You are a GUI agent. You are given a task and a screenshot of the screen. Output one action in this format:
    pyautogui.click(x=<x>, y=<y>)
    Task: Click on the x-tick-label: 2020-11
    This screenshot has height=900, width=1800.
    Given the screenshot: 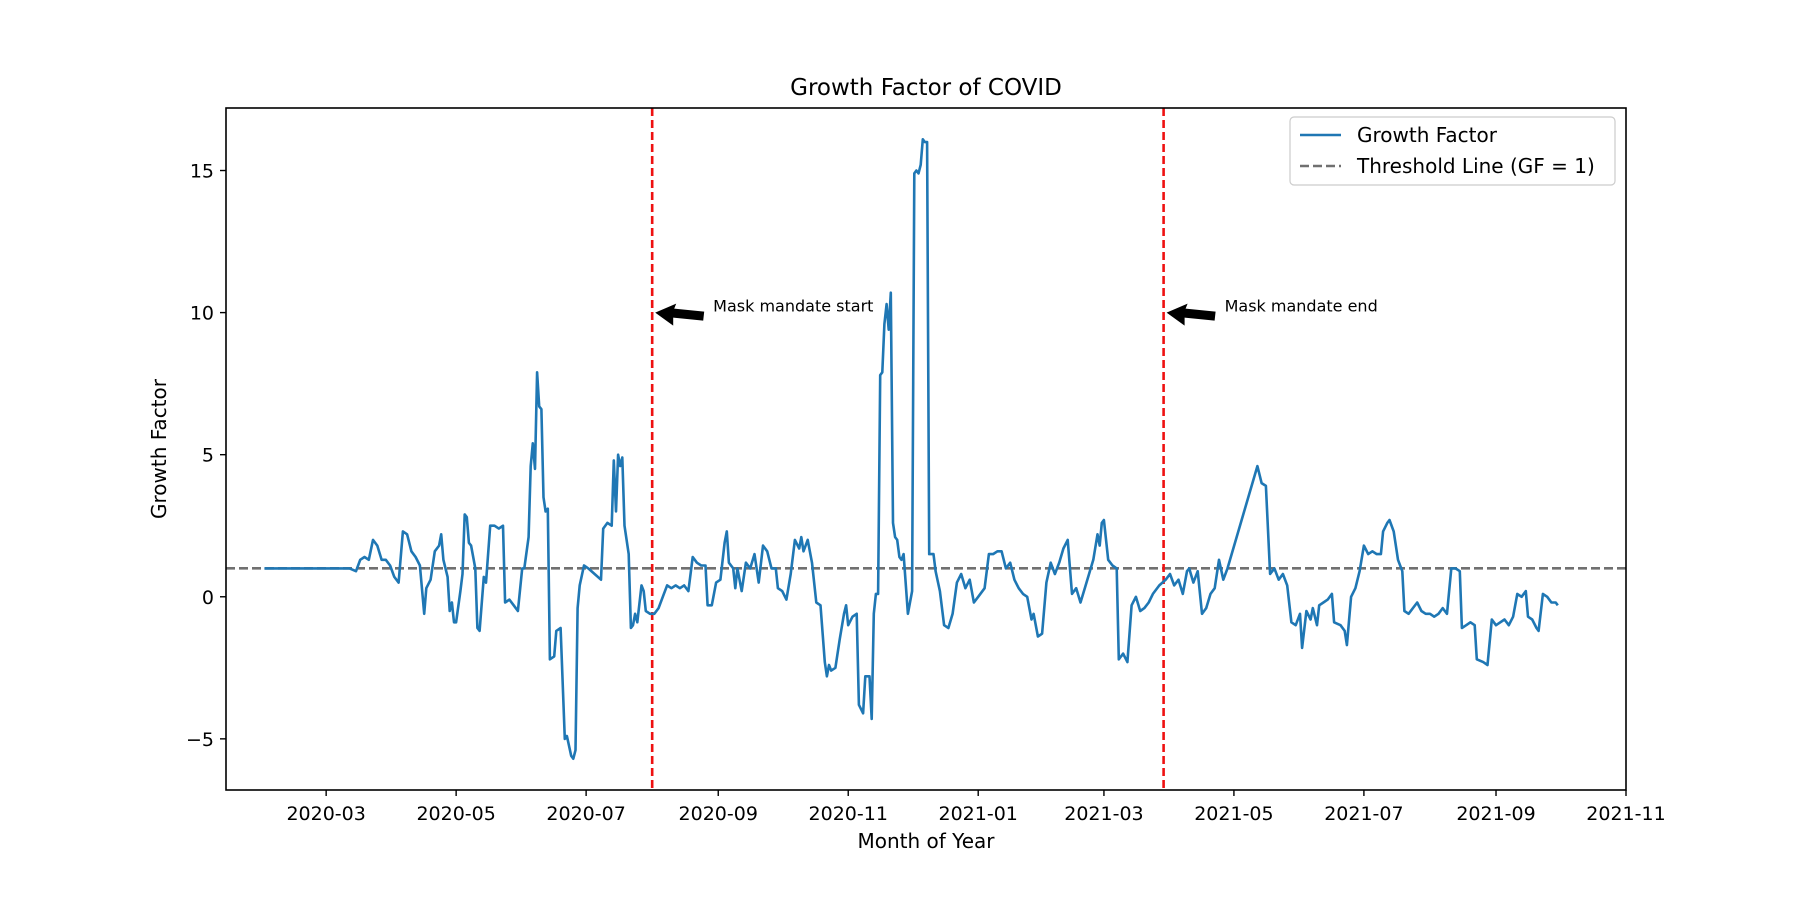 What is the action you would take?
    pyautogui.click(x=848, y=814)
    